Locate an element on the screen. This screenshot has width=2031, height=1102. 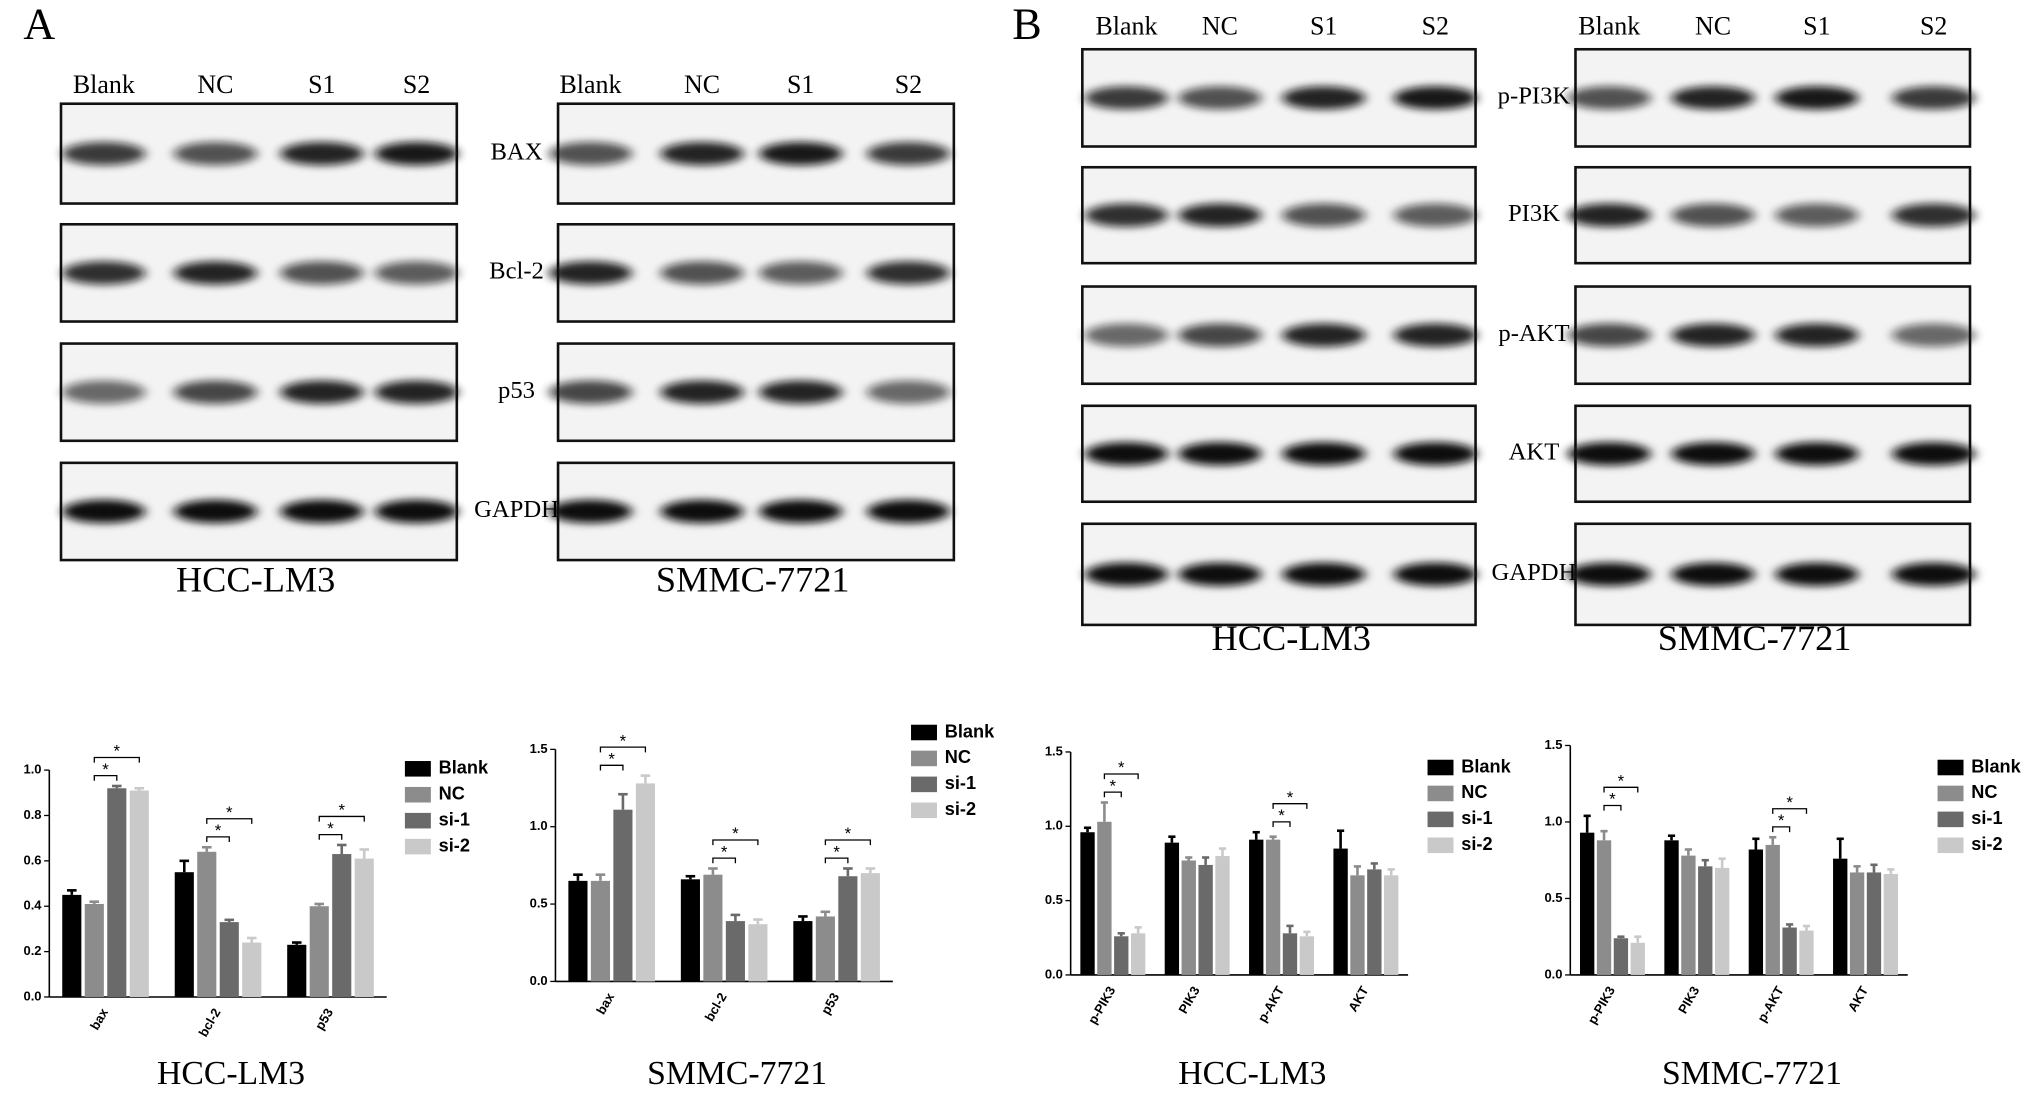
protein-label: PI3K is located at coordinates (1534, 213).